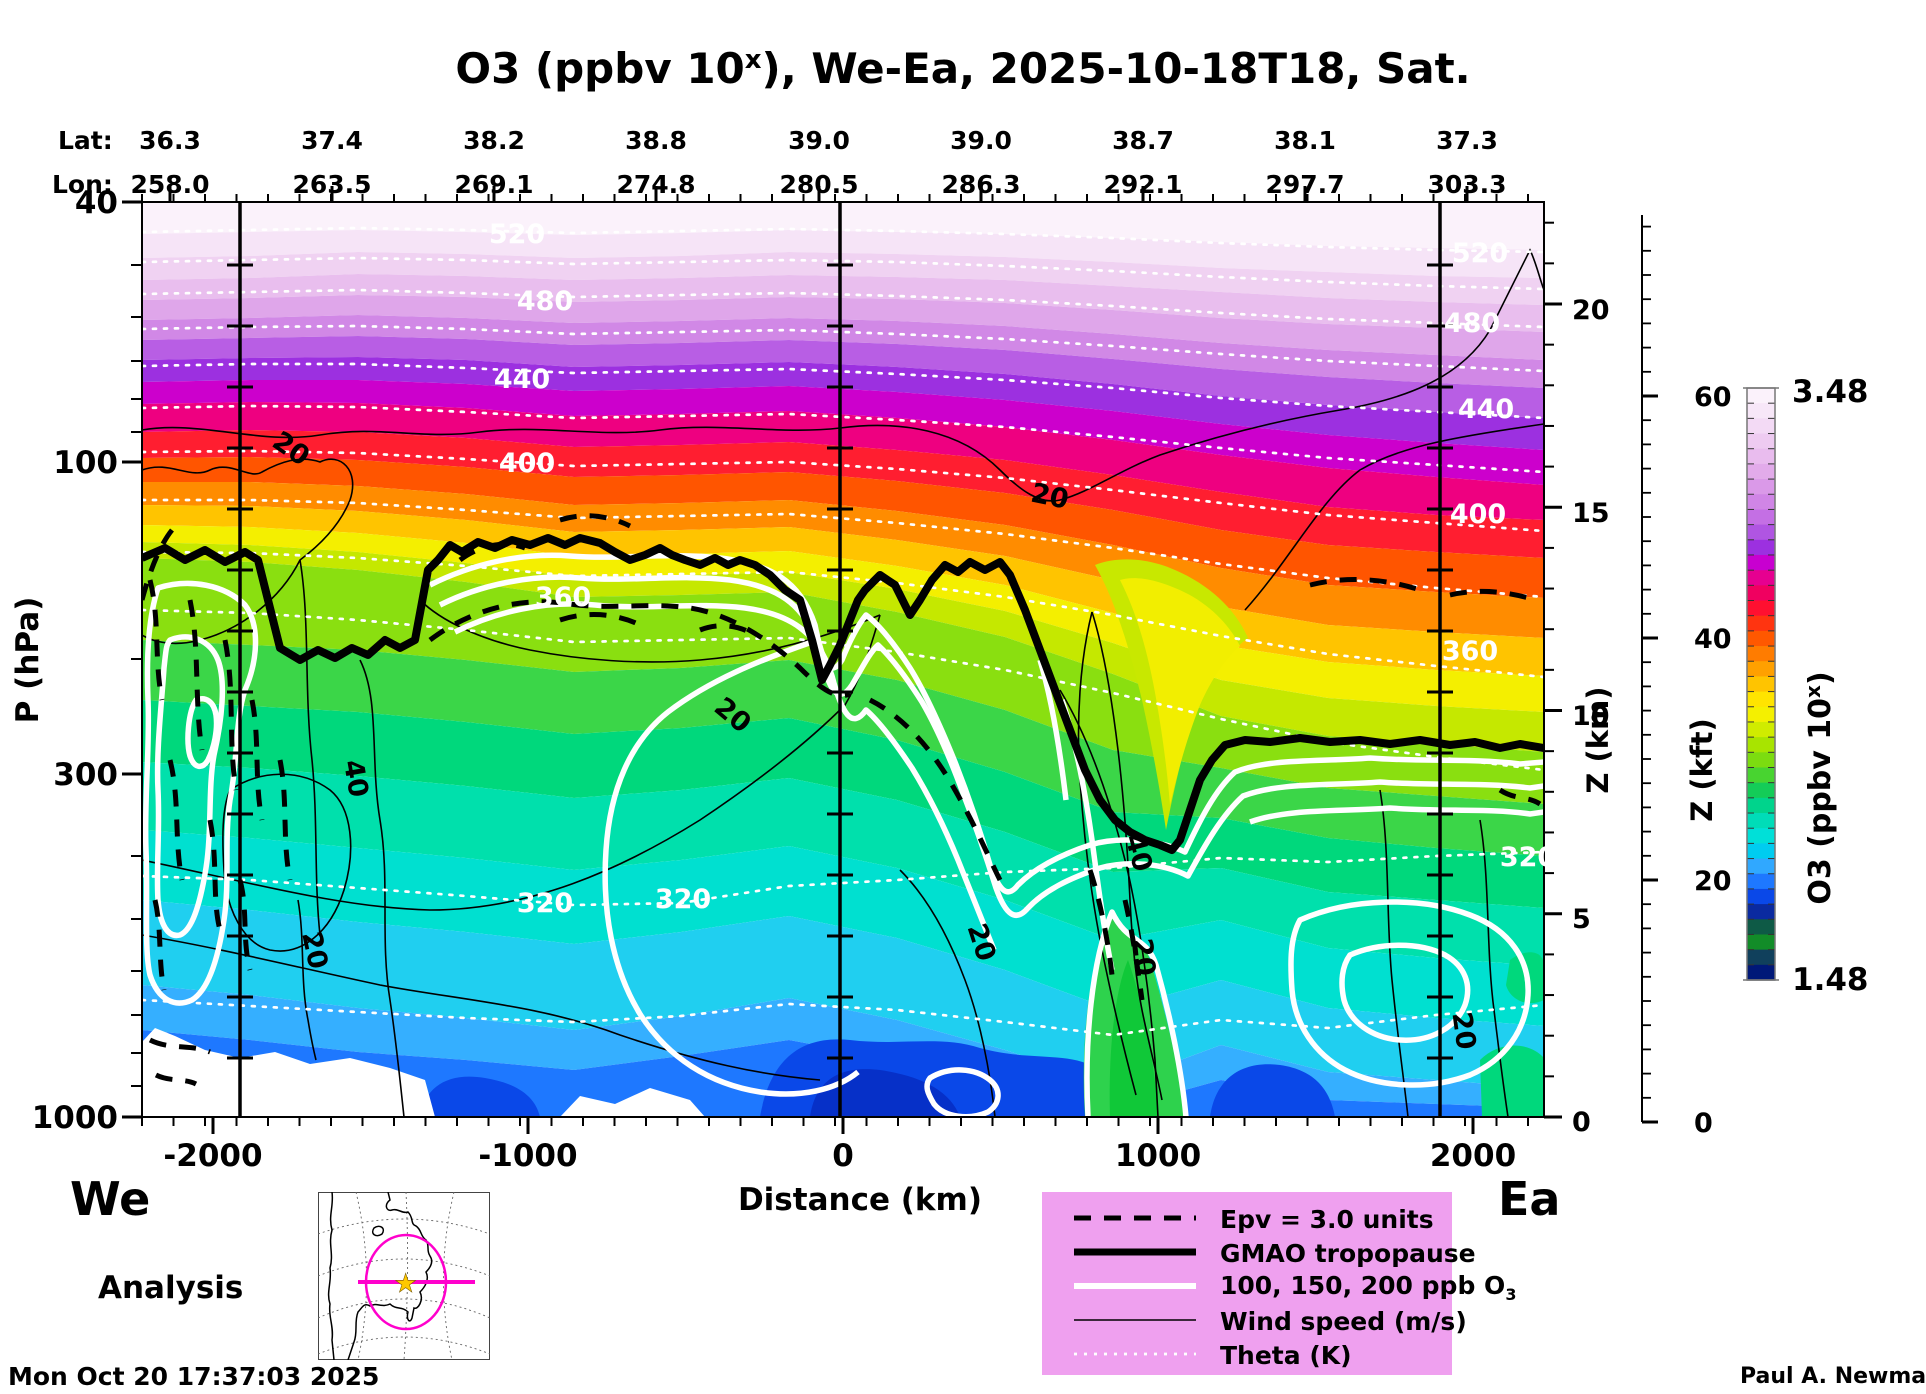 This screenshot has height=1394, width=1926. Describe the element at coordinates (843, 1156) in the screenshot. I see `x-tick-label: 0` at that location.